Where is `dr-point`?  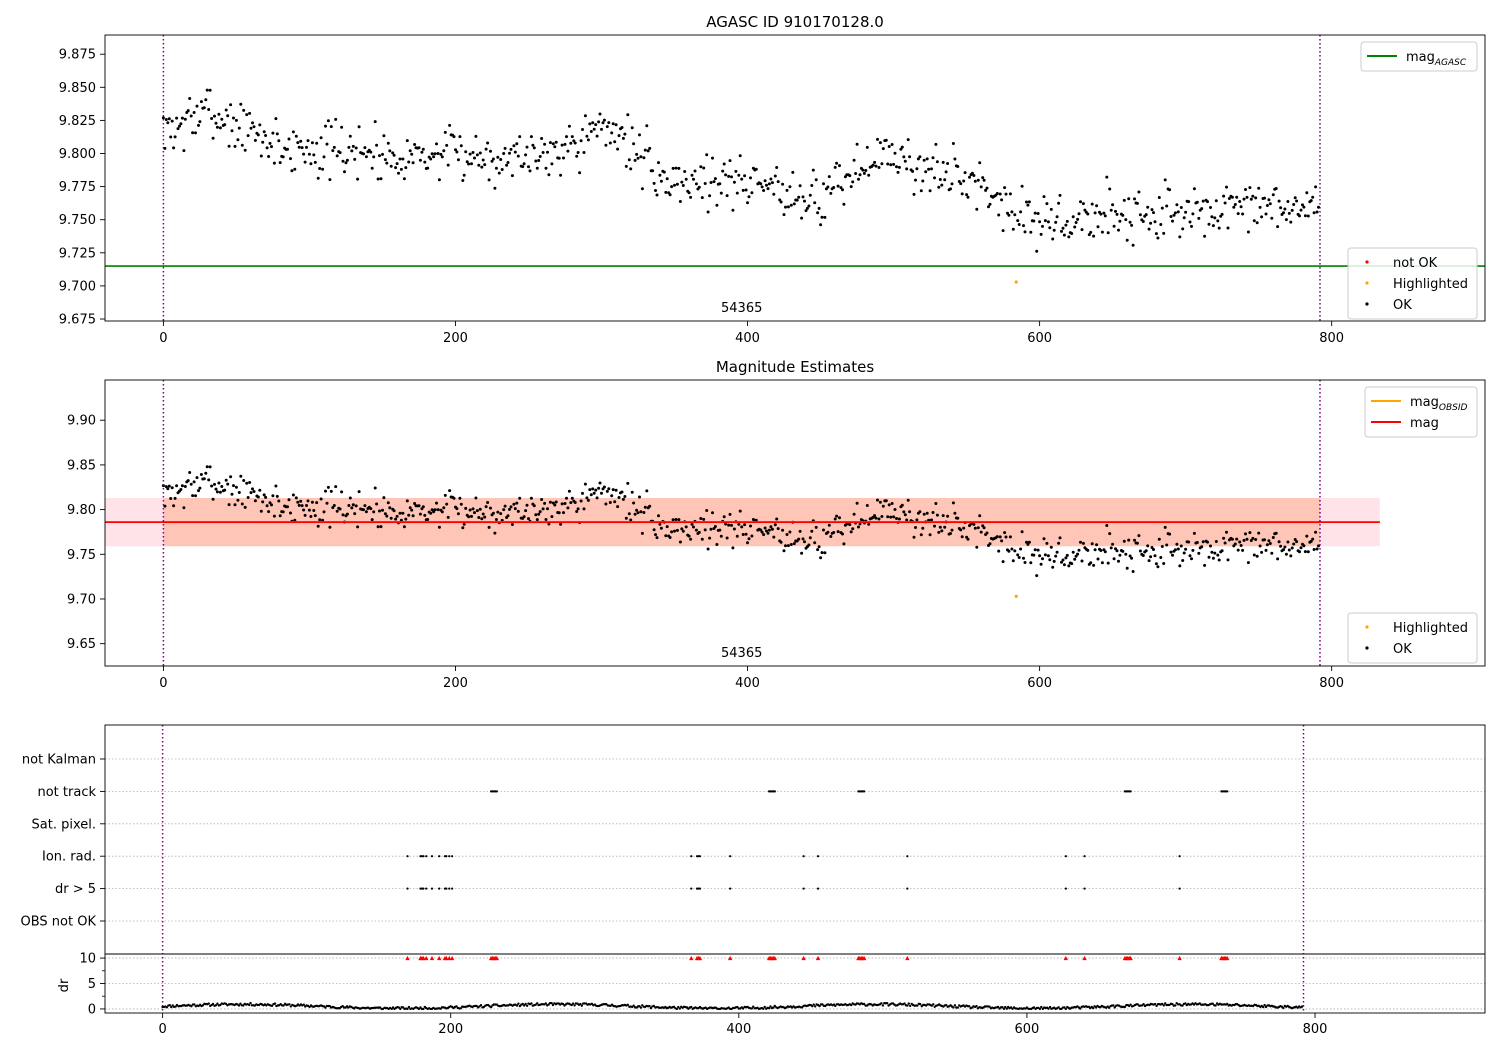 dr-point is located at coordinates (989, 1006).